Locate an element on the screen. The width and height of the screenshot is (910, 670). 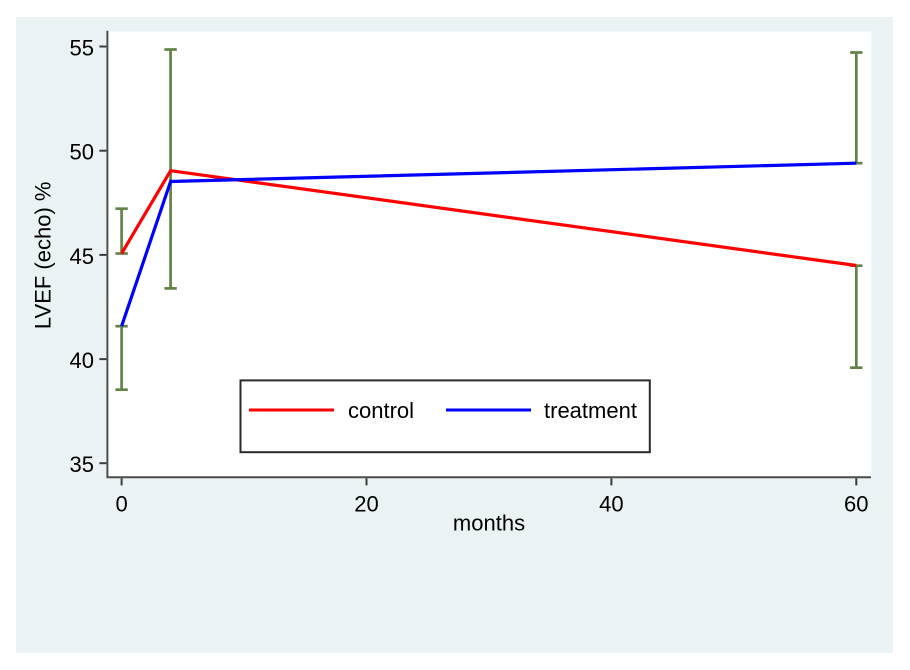
svg-text: months is located at coordinates (489, 523).